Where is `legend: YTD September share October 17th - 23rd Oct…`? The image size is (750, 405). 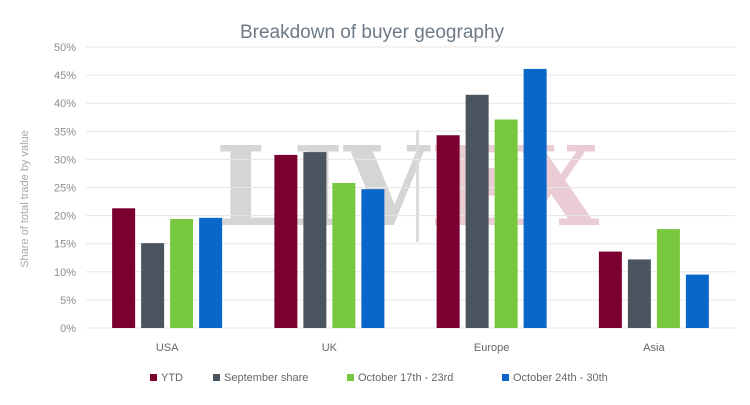 legend: YTD September share October 17th - 23rd Oct… is located at coordinates (379, 378).